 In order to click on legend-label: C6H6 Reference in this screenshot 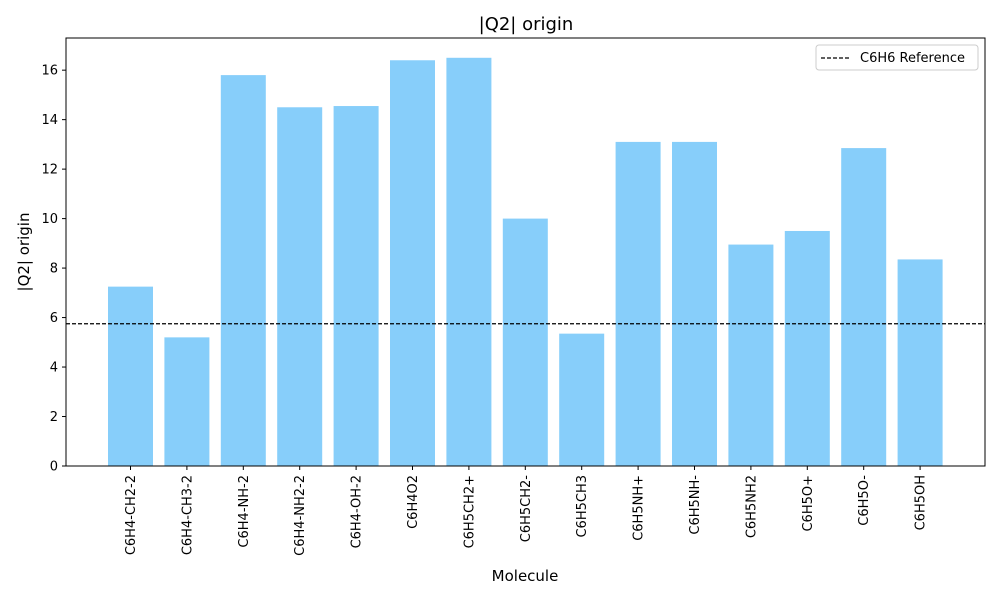, I will do `click(912, 58)`.